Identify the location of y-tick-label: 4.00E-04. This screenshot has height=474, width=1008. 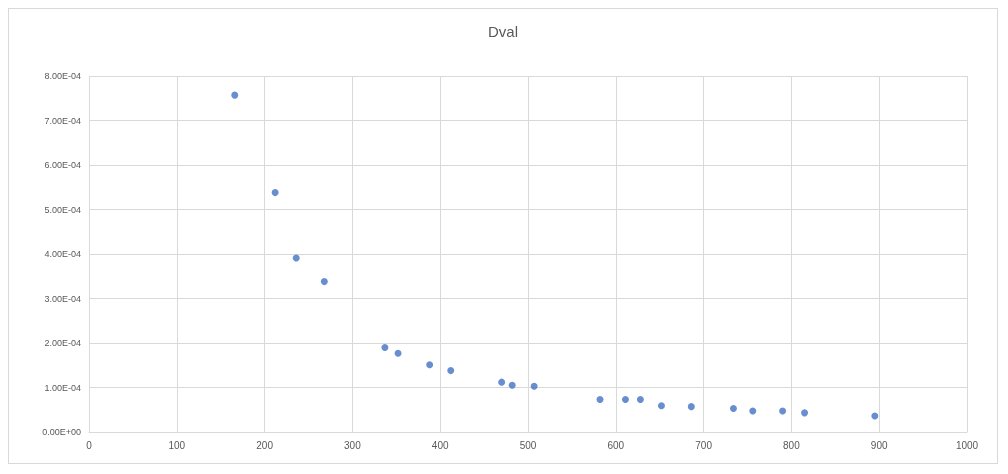
(62, 254).